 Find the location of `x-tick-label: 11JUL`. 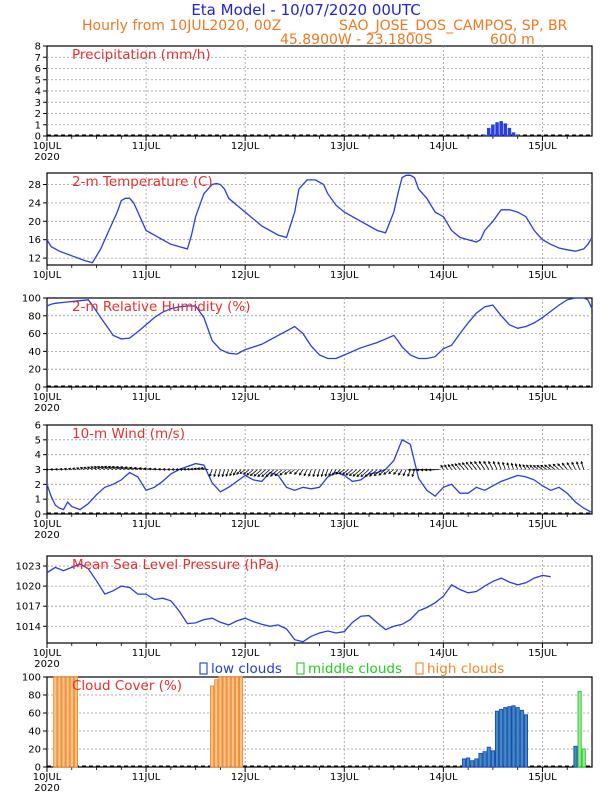

x-tick-label: 11JUL is located at coordinates (146, 653).